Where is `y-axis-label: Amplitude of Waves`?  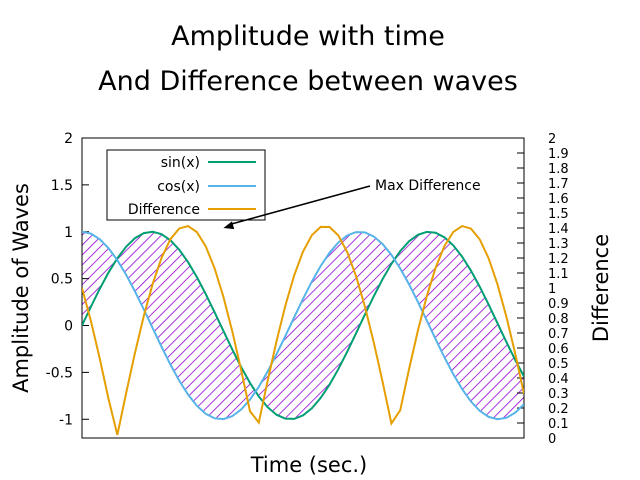
y-axis-label: Amplitude of Waves is located at coordinates (21, 288).